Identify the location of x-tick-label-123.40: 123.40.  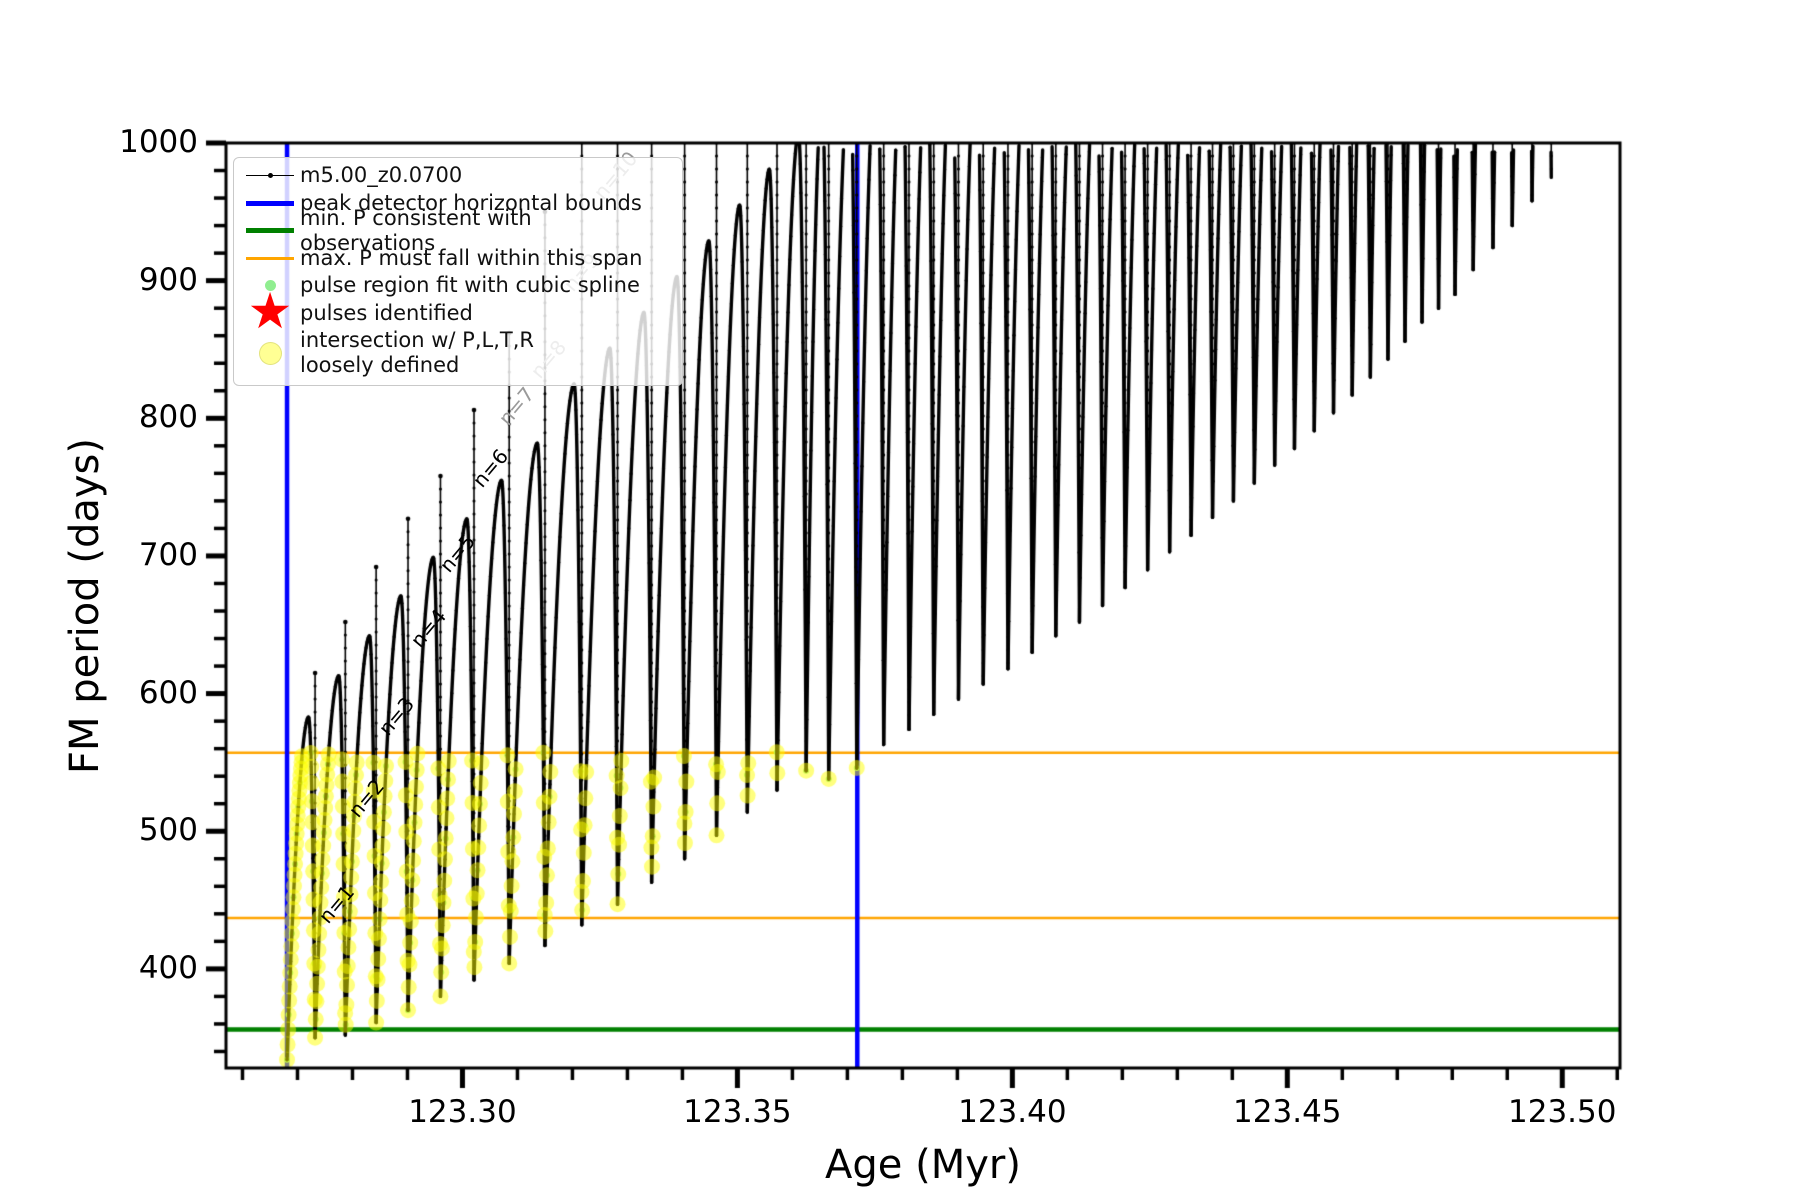
(1012, 1112).